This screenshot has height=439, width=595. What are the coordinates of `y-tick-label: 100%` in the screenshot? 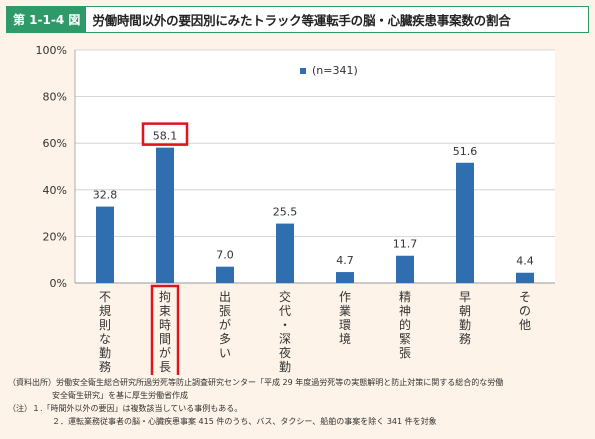 It's located at (51, 50).